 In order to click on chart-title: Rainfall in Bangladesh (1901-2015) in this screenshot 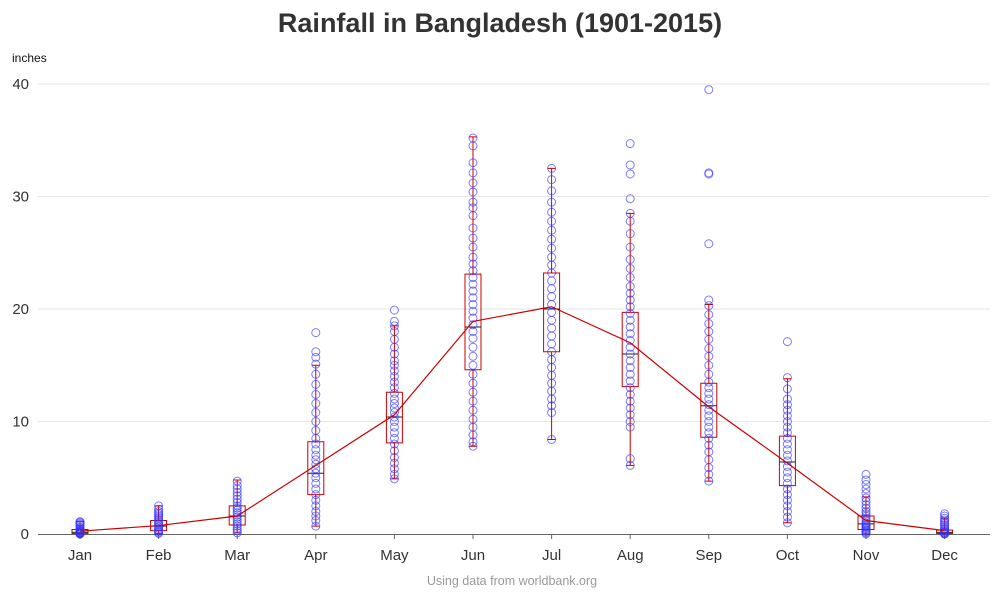, I will do `click(500, 23)`.